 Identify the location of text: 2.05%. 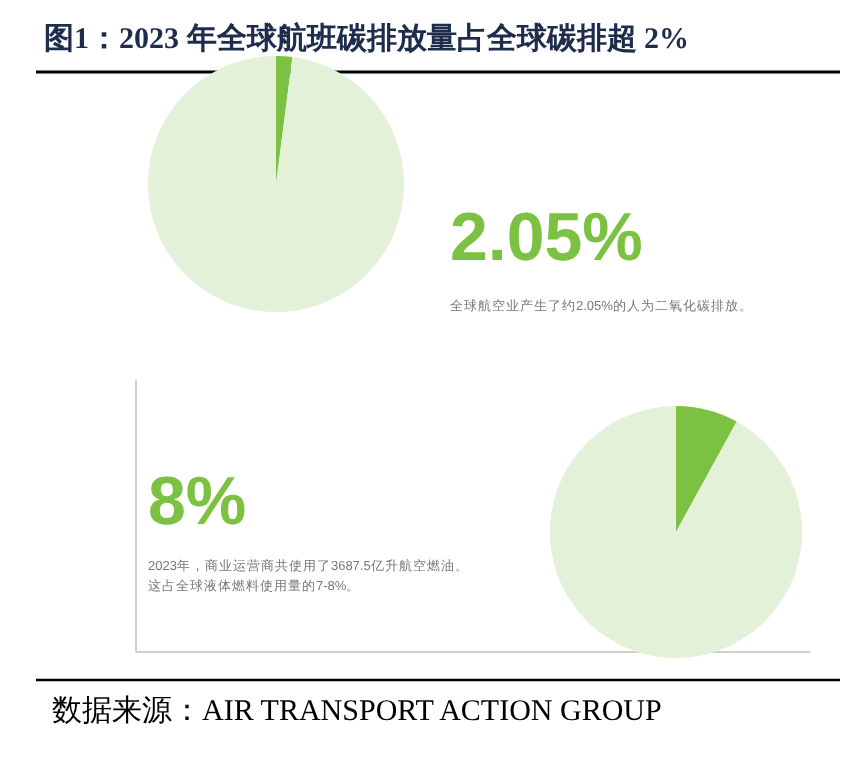
(546, 238).